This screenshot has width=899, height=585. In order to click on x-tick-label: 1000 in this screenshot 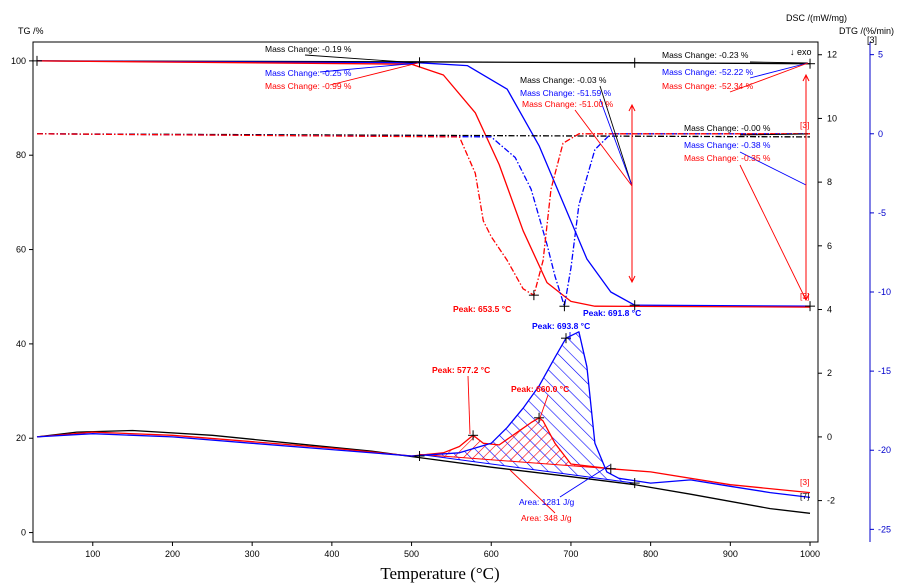, I will do `click(810, 554)`.